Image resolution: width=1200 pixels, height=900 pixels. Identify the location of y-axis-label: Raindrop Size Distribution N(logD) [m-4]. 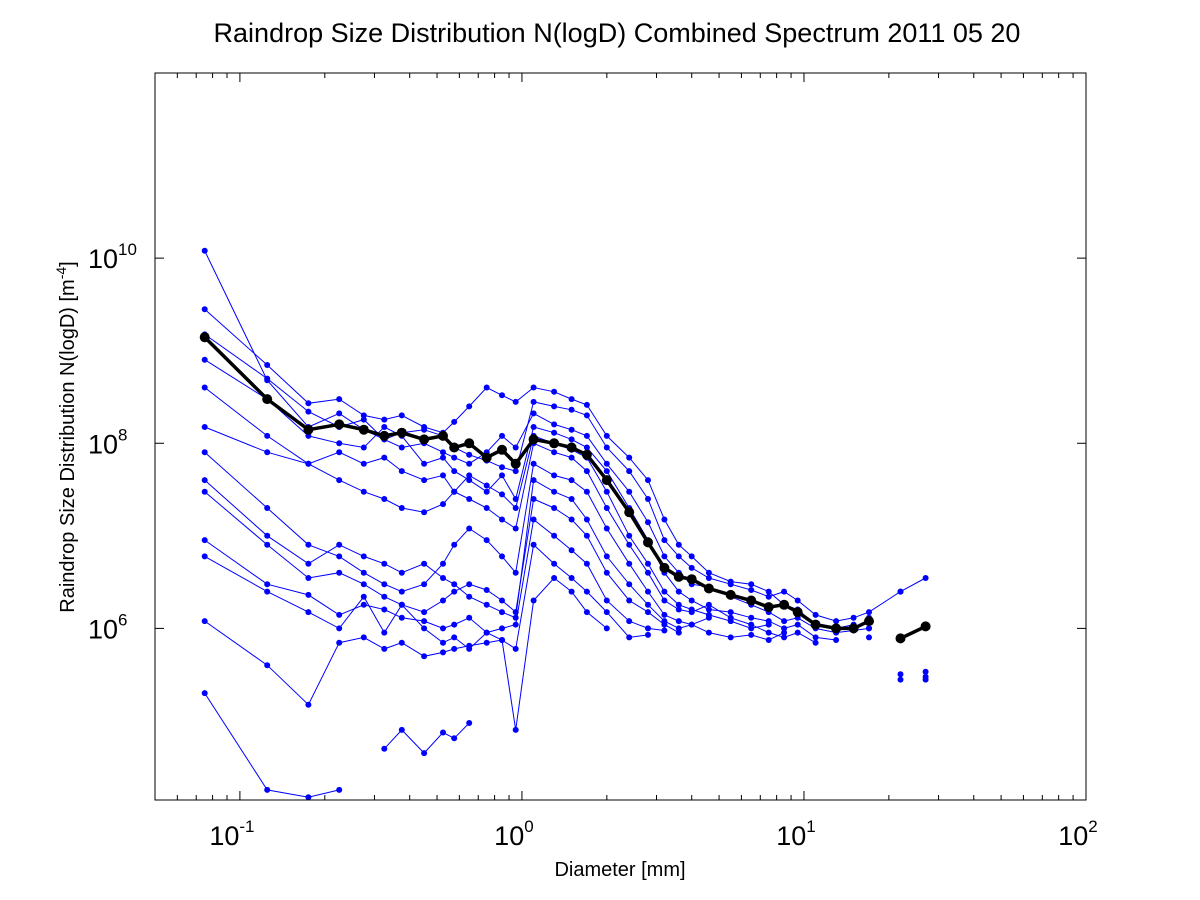
(66, 436).